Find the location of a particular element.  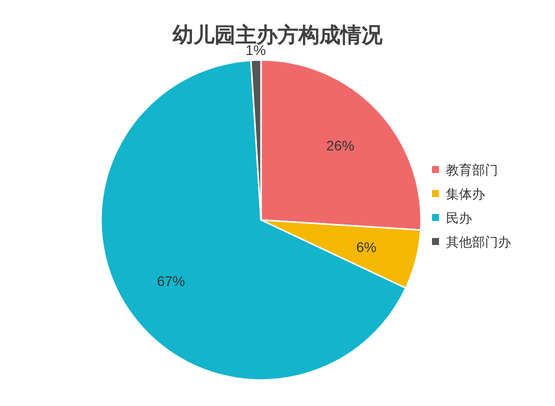

legend-label: 民办 is located at coordinates (459, 218).